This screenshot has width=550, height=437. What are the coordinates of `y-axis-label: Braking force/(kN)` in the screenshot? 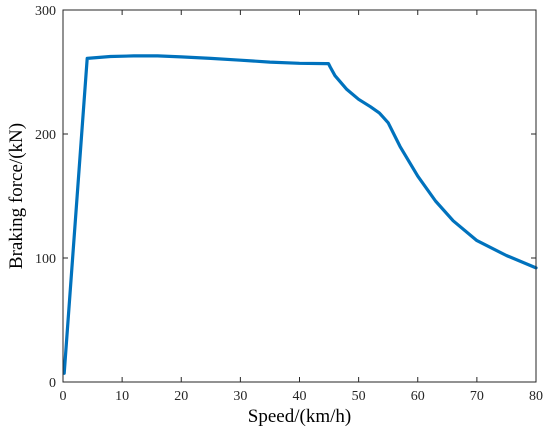 It's located at (16, 196).